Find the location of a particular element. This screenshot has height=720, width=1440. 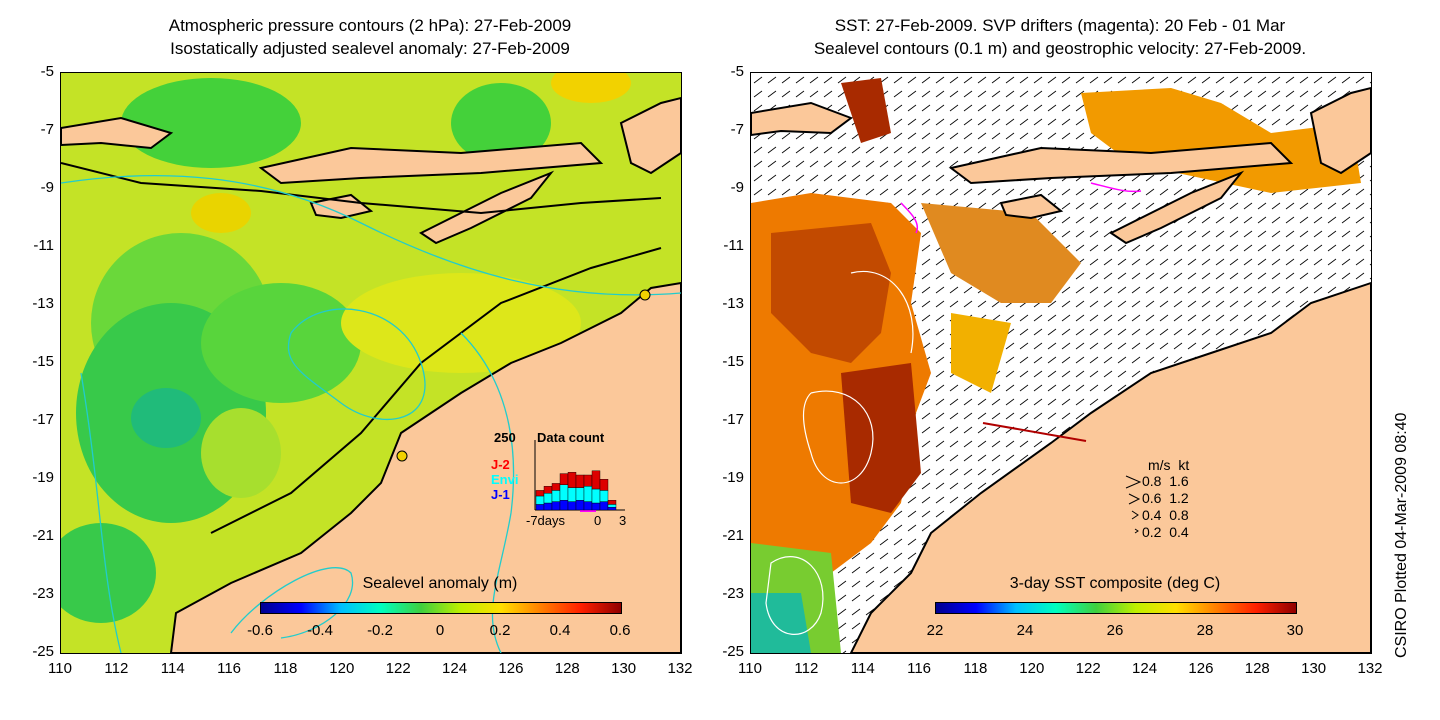

left-colorbar-tick: -0.4 is located at coordinates (320, 630).